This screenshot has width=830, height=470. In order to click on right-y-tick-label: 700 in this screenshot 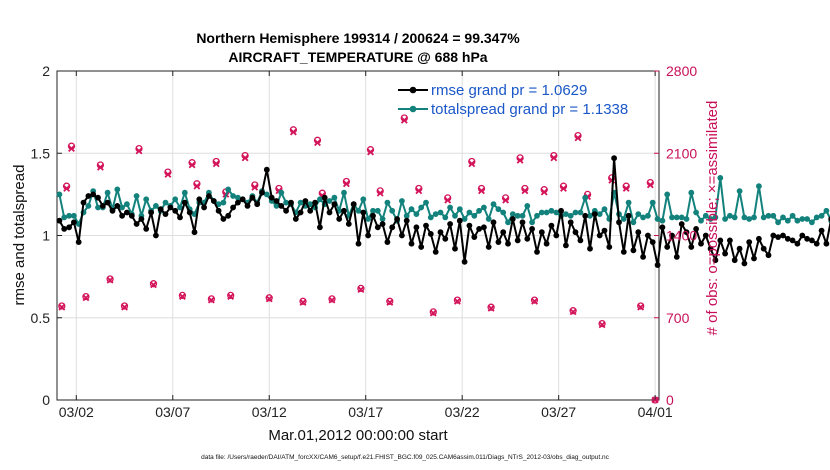, I will do `click(678, 318)`.